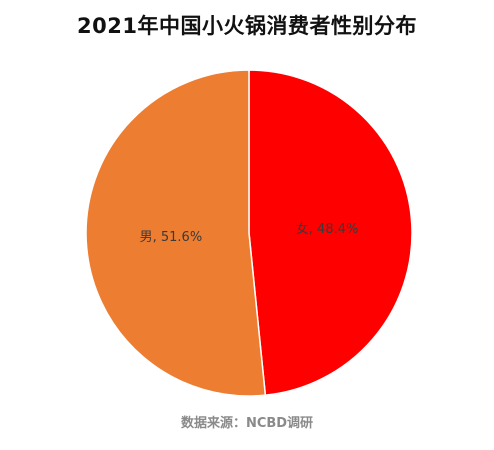 The width and height of the screenshot is (494, 450). Describe the element at coordinates (247, 26) in the screenshot. I see `chart-title: 2021年中国小火锅消费者性别分布` at that location.